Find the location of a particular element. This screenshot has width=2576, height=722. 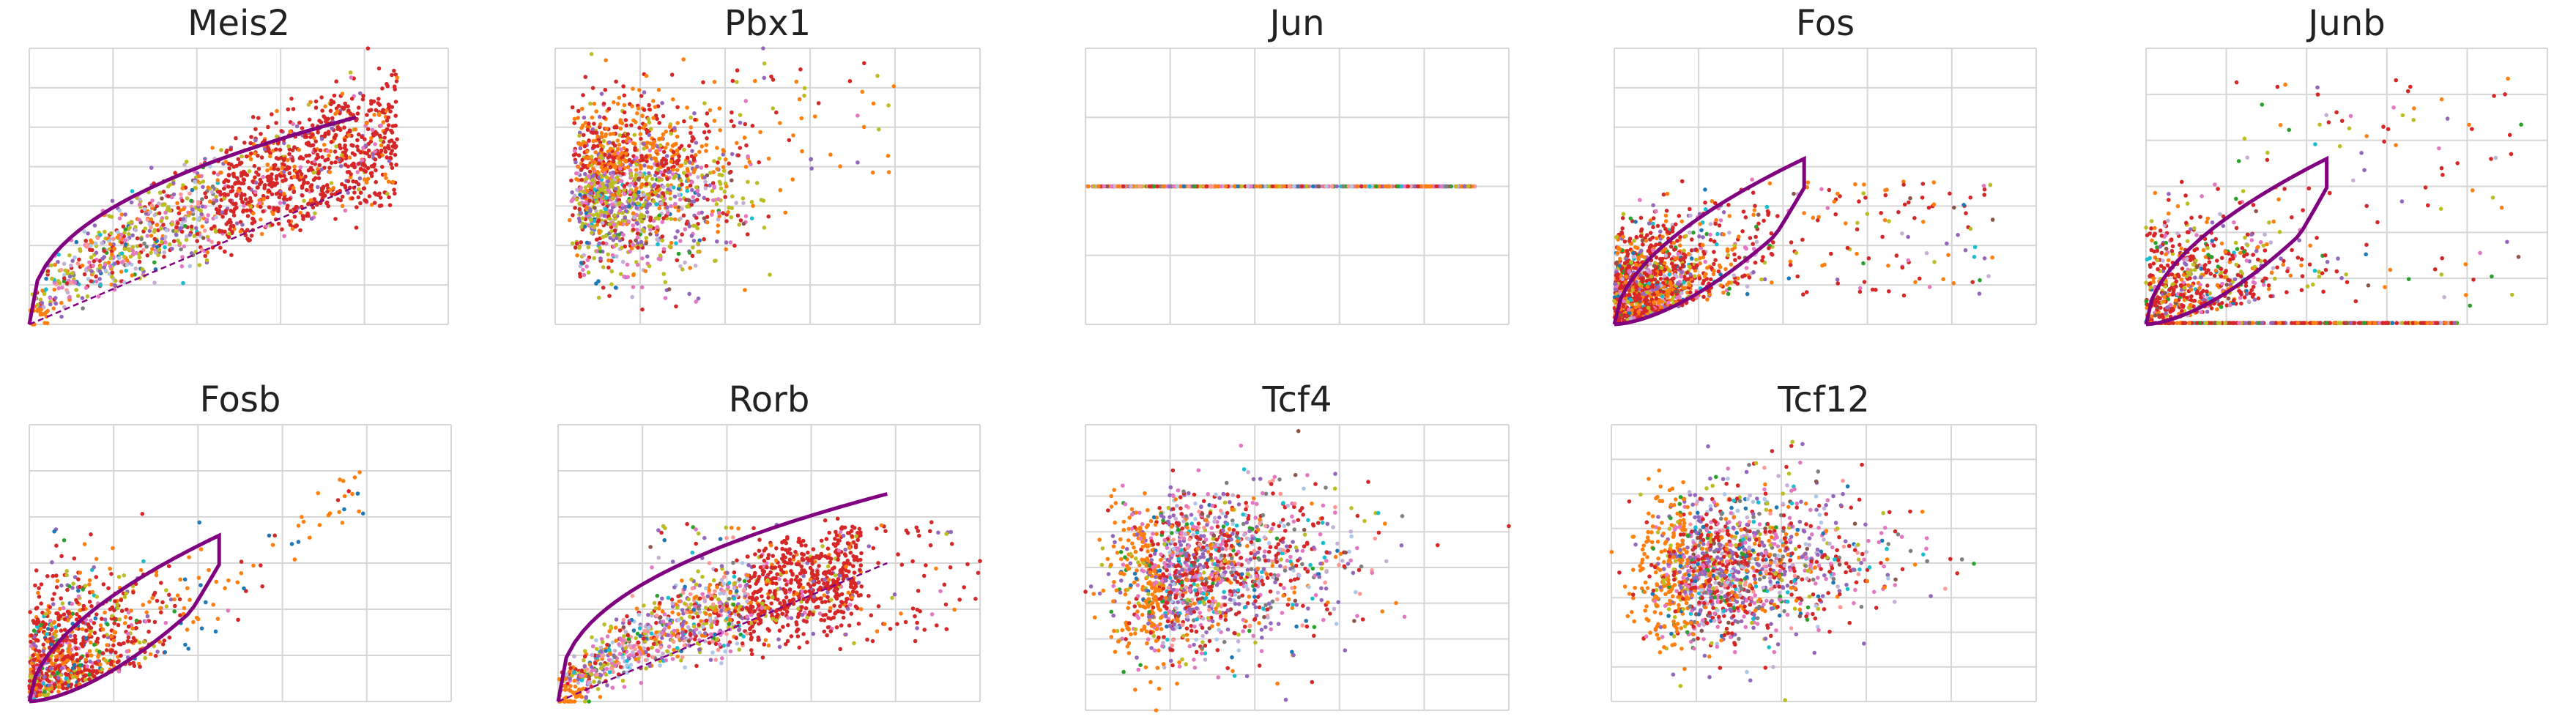

scatter-points is located at coordinates (214, 186).